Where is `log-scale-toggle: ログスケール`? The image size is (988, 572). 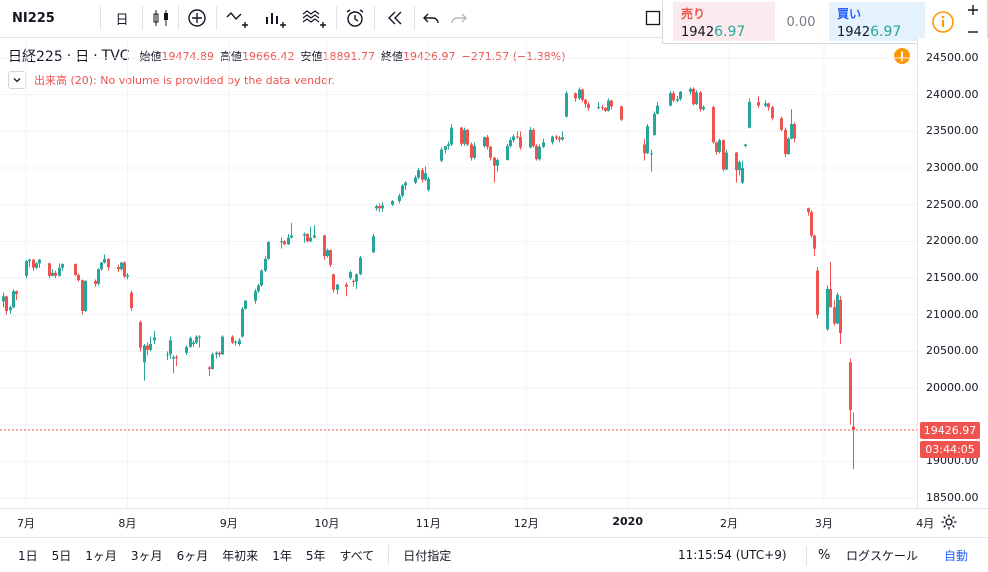 log-scale-toggle: ログスケール is located at coordinates (882, 555).